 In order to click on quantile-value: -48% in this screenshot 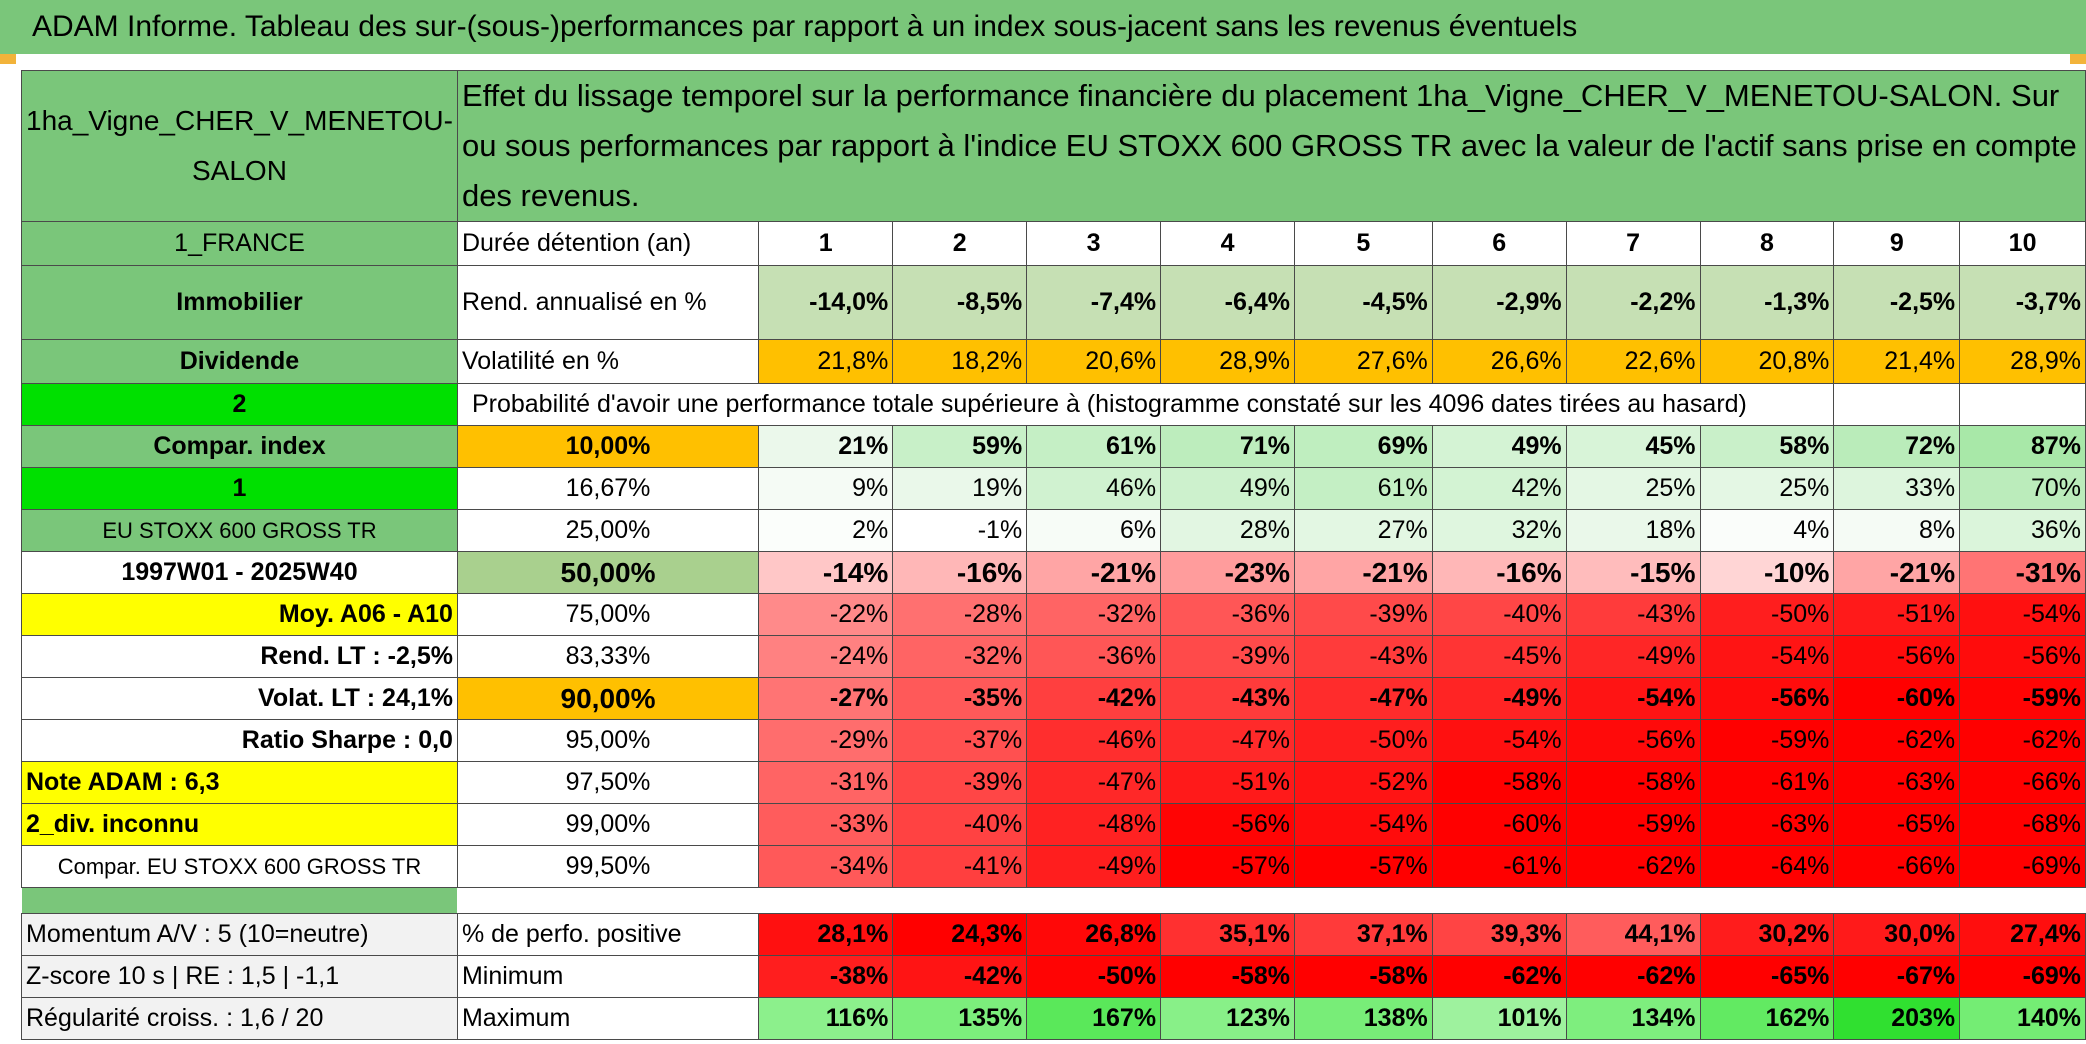, I will do `click(1094, 824)`.